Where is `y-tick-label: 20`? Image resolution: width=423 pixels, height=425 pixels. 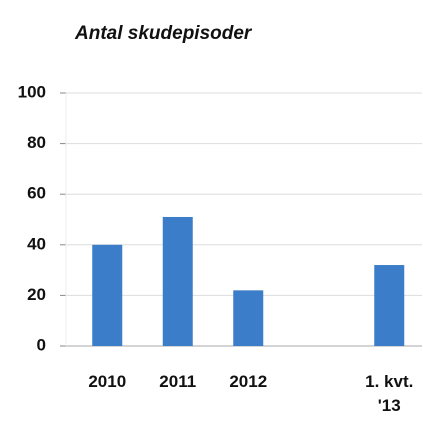
y-tick-label: 20 is located at coordinates (36, 294).